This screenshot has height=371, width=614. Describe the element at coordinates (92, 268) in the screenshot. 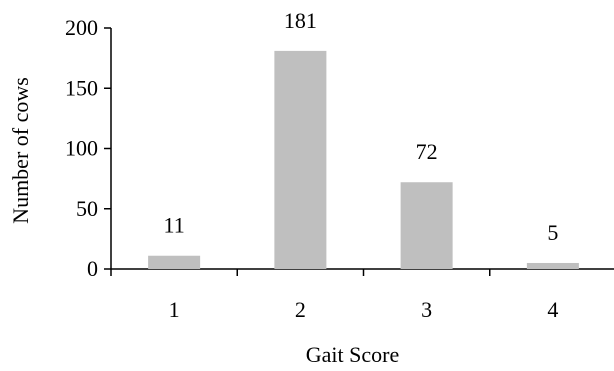

I see `y-tick-label: 0` at that location.